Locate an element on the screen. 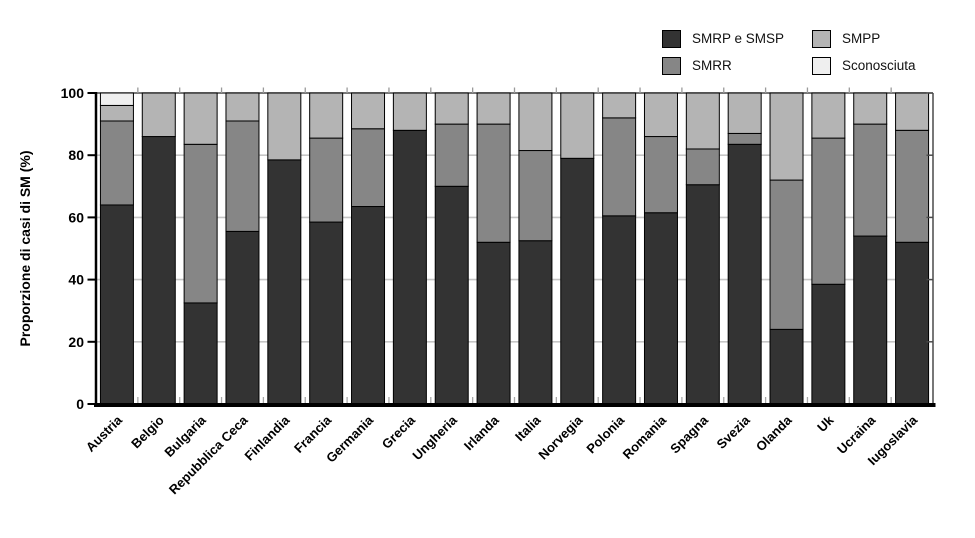  legend-swatch-sconosciuta is located at coordinates (821, 65).